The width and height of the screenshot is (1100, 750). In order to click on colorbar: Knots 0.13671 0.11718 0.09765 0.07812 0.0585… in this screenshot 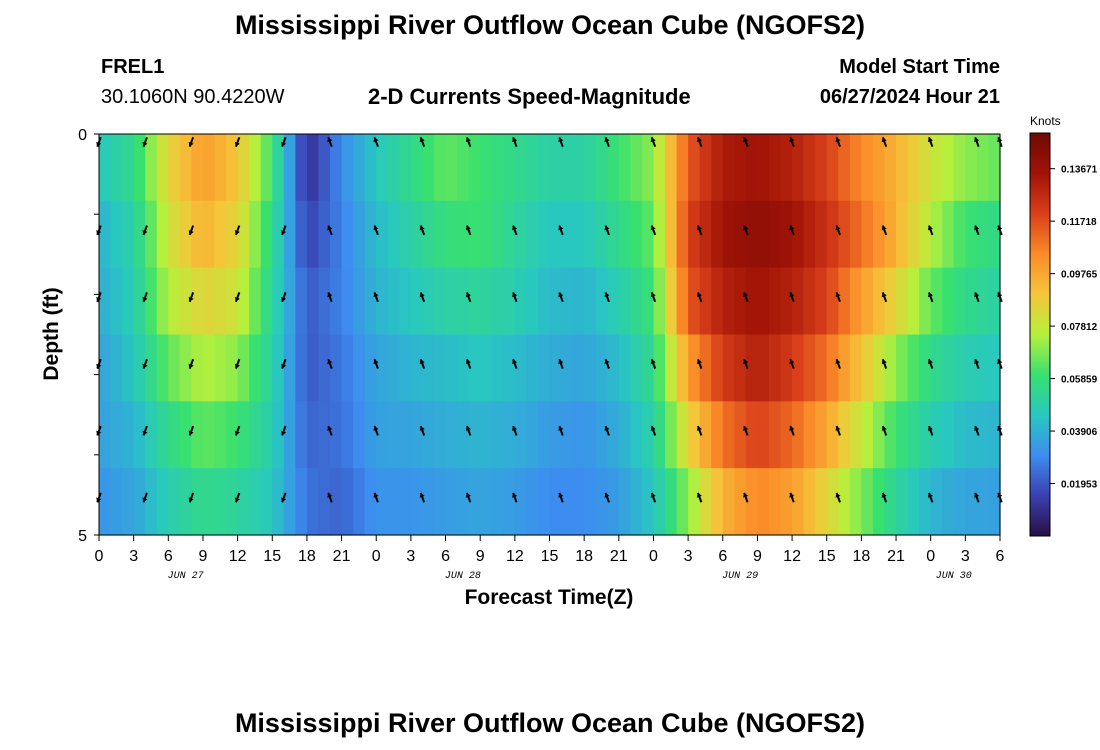, I will do `click(1063, 325)`.